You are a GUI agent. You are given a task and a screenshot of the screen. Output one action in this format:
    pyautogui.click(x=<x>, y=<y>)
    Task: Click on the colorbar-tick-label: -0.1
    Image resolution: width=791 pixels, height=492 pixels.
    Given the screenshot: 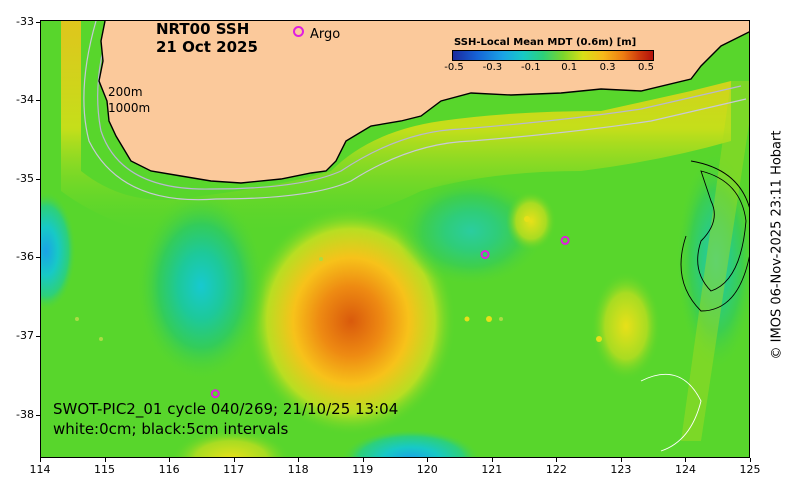 What is the action you would take?
    pyautogui.click(x=531, y=67)
    